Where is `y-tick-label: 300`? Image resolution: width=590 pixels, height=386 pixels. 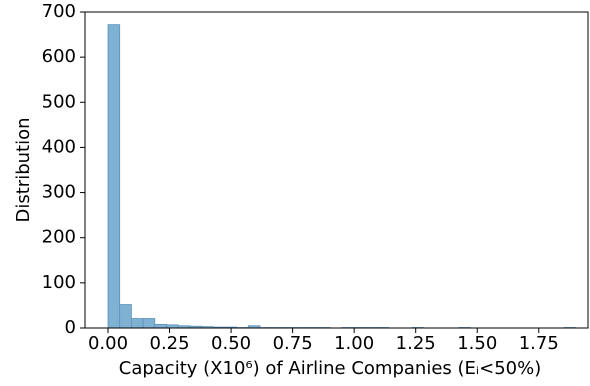 y-tick-label: 300 is located at coordinates (59, 192).